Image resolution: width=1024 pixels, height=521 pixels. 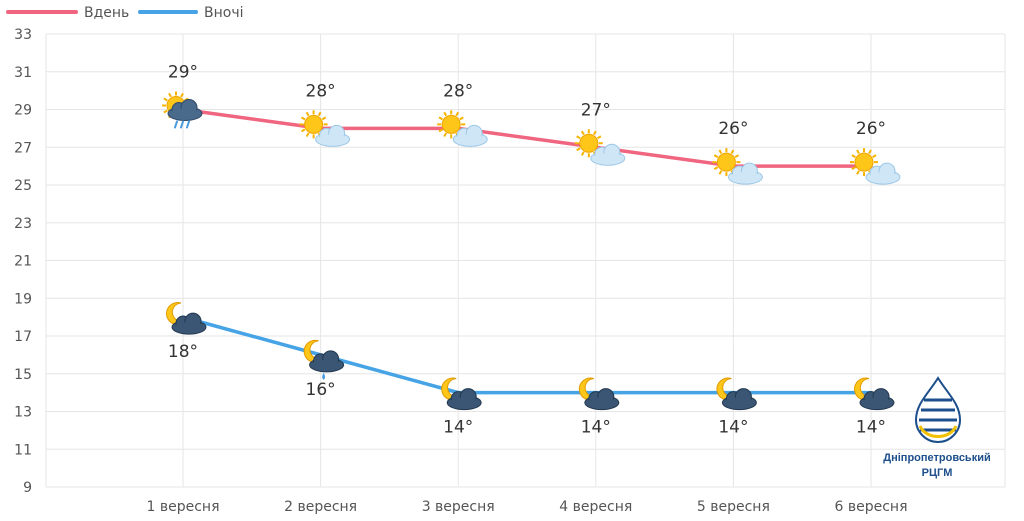 I want to click on y-tick-label: 9, so click(x=27, y=488).